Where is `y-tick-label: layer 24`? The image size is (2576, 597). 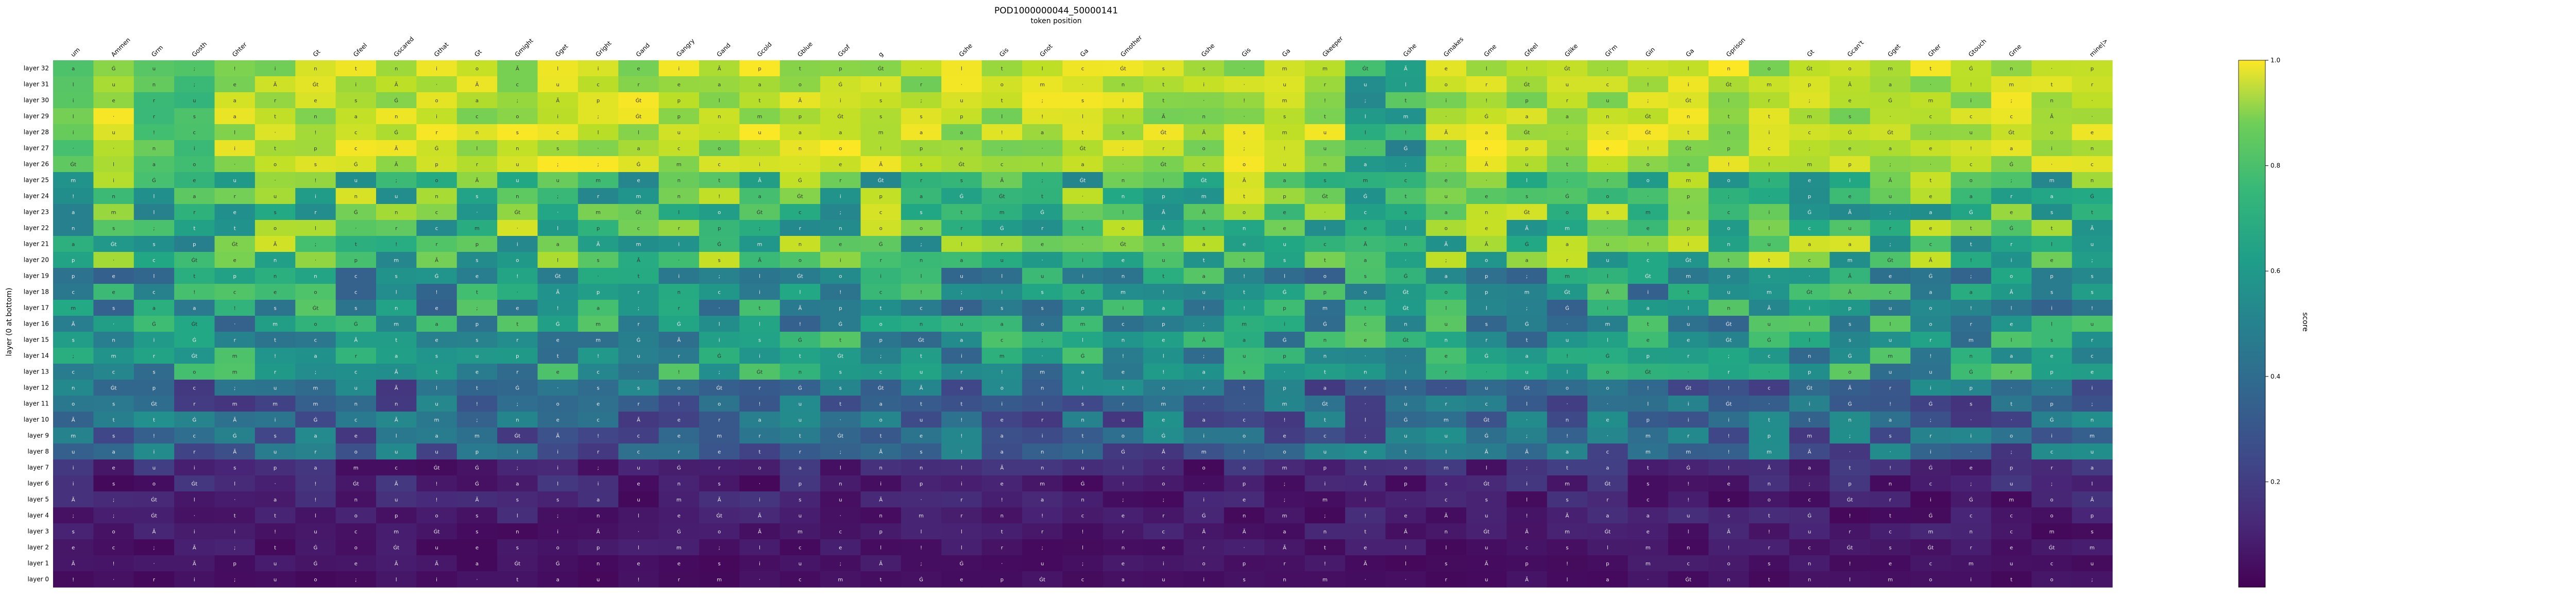 y-tick-label: layer 24 is located at coordinates (36, 196).